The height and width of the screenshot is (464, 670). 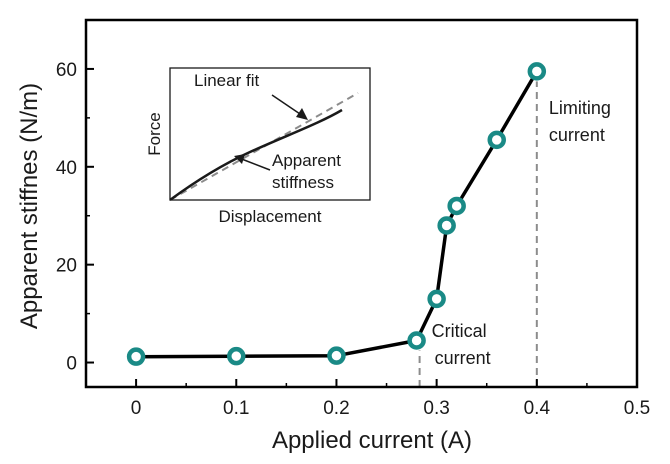 What do you see at coordinates (459, 331) in the screenshot?
I see `reference-line-label: Critical` at bounding box center [459, 331].